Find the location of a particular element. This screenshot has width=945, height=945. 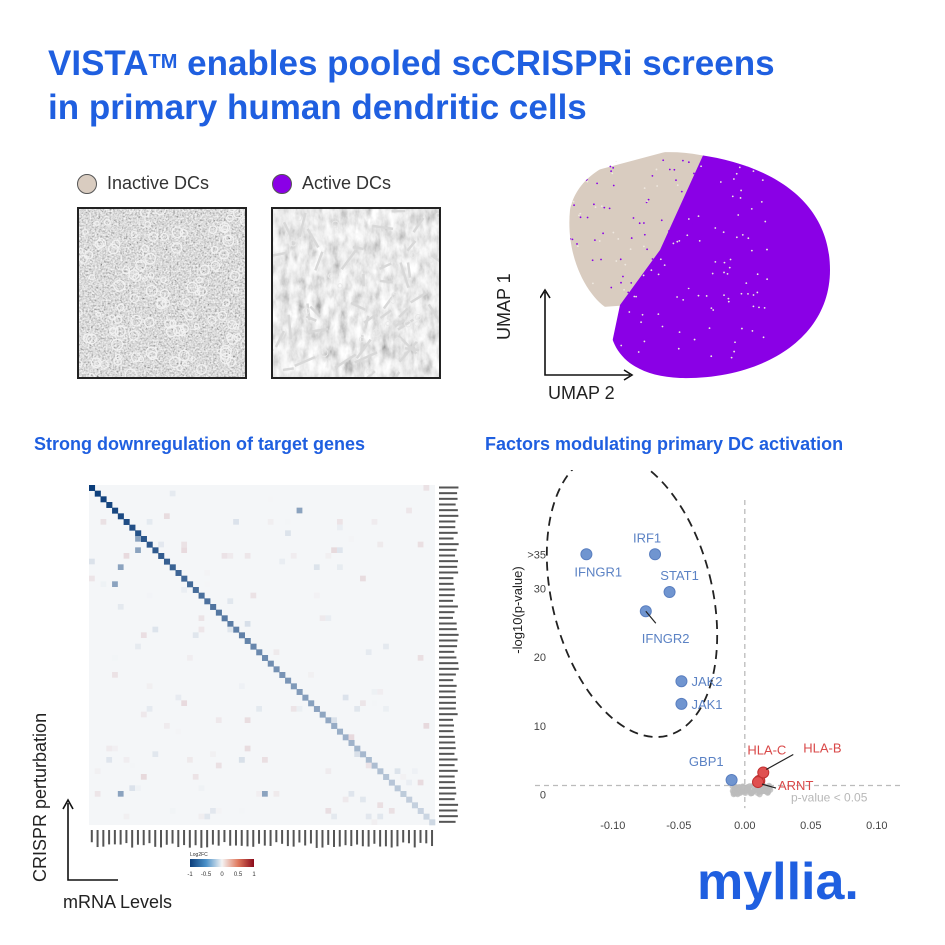

heatmap-axis-arrows is located at coordinates (90, 839).